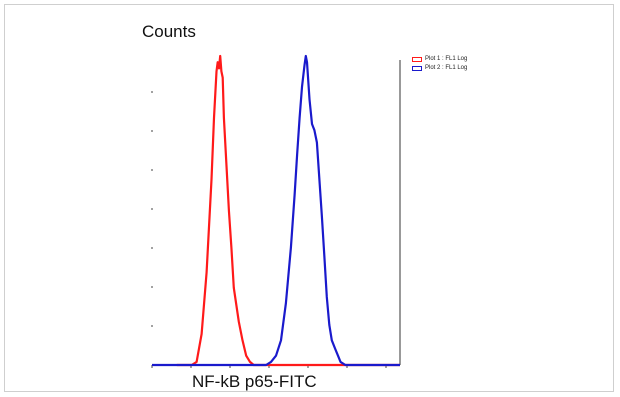  What do you see at coordinates (169, 31) in the screenshot?
I see `y-axis-label: Counts` at bounding box center [169, 31].